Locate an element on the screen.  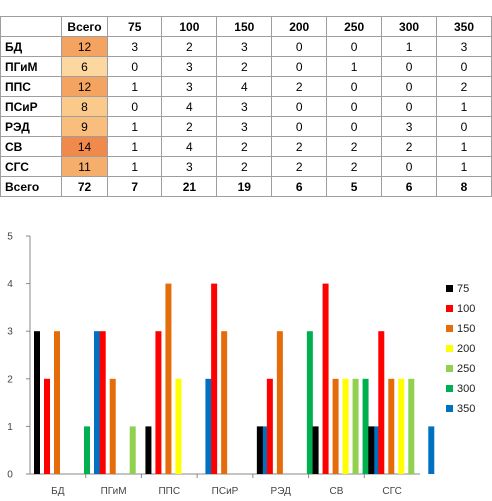
y-tick-label: 1 is located at coordinates (10, 427).